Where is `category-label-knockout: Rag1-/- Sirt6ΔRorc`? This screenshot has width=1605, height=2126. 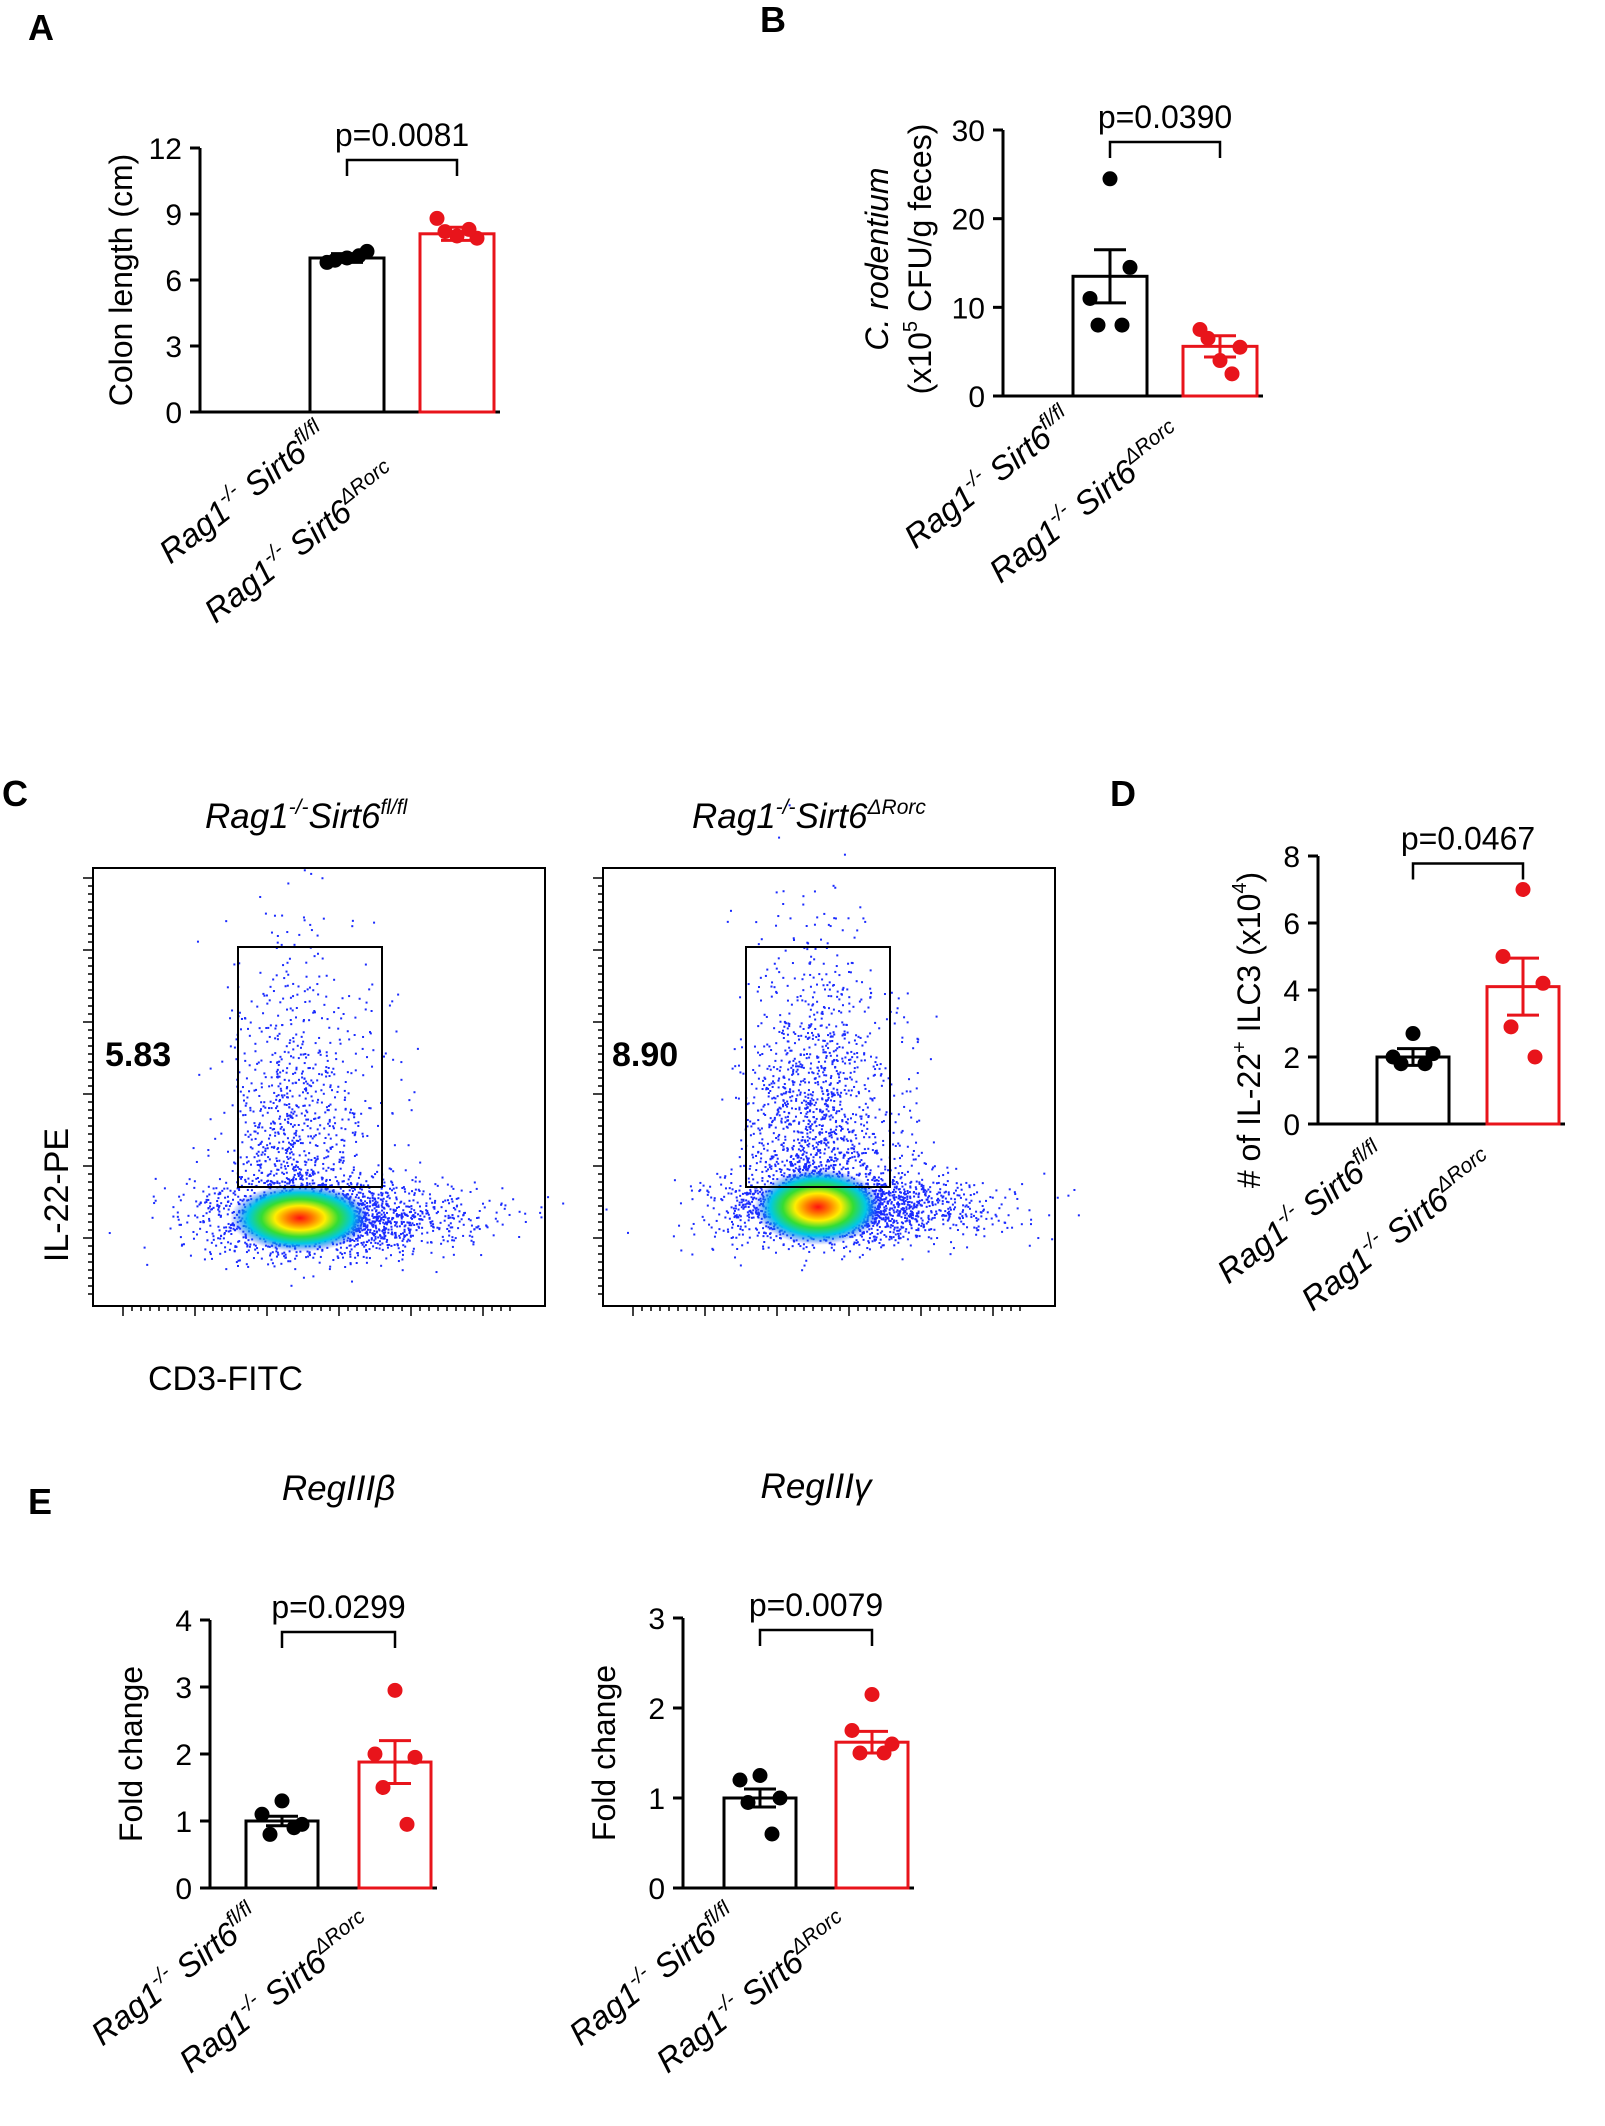
category-label-knockout: Rag1-/- Sirt6ΔRorc is located at coordinates (1397, 1229).